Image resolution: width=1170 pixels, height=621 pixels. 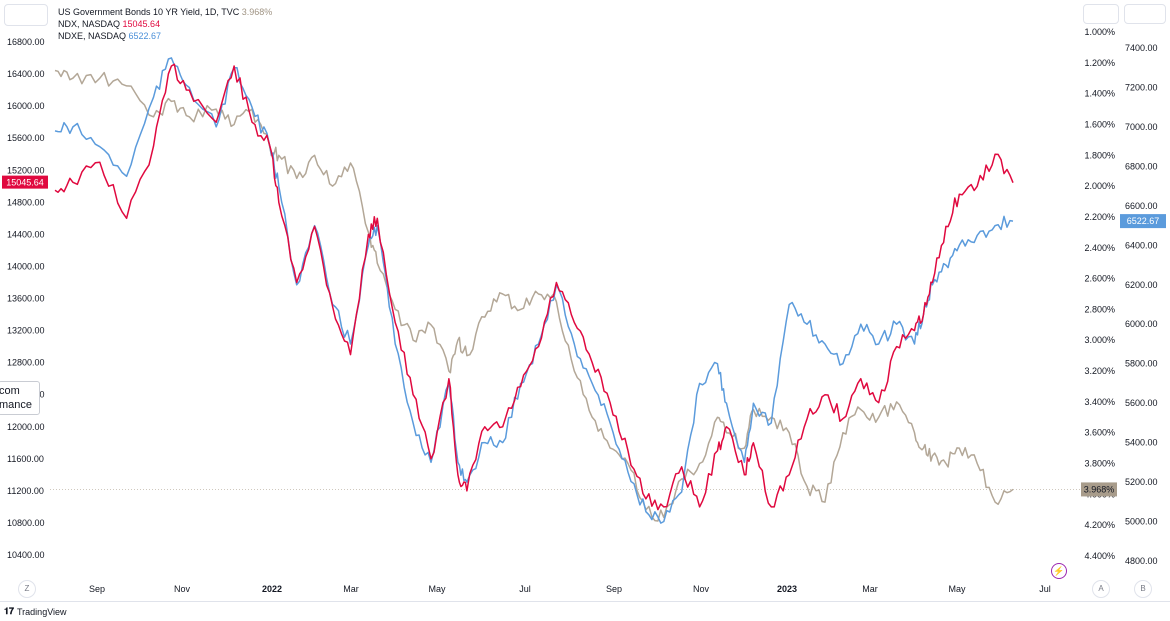 I want to click on right-axis-tick: 6800.00, so click(x=1141, y=166).